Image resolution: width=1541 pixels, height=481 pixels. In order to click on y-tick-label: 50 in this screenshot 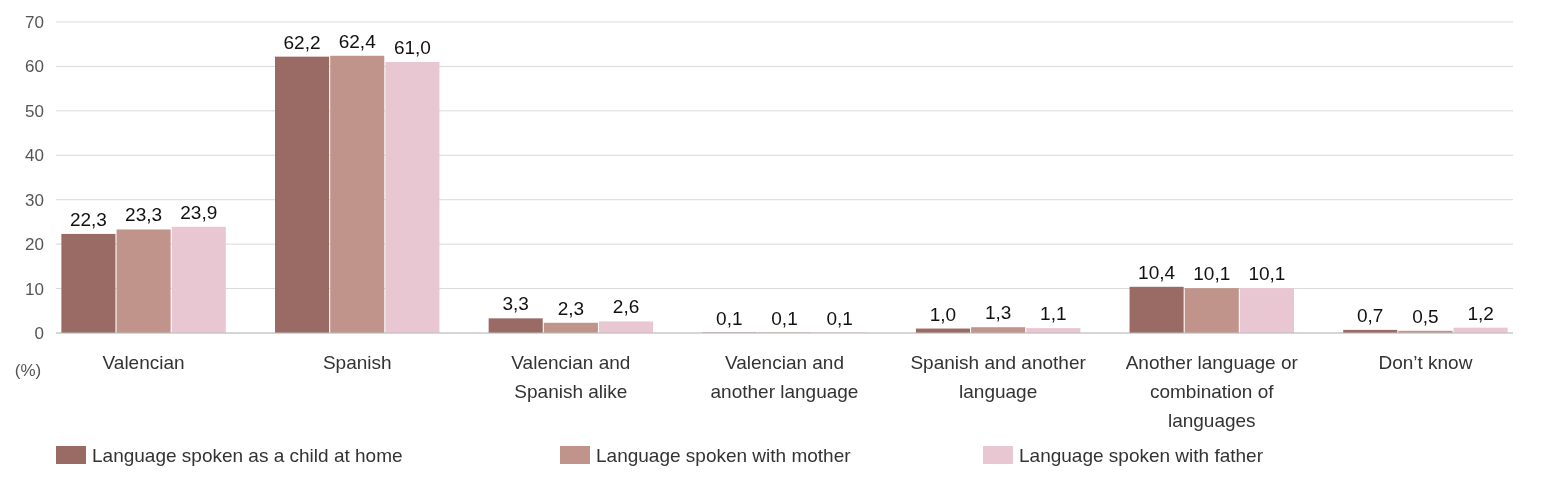, I will do `click(34, 111)`.